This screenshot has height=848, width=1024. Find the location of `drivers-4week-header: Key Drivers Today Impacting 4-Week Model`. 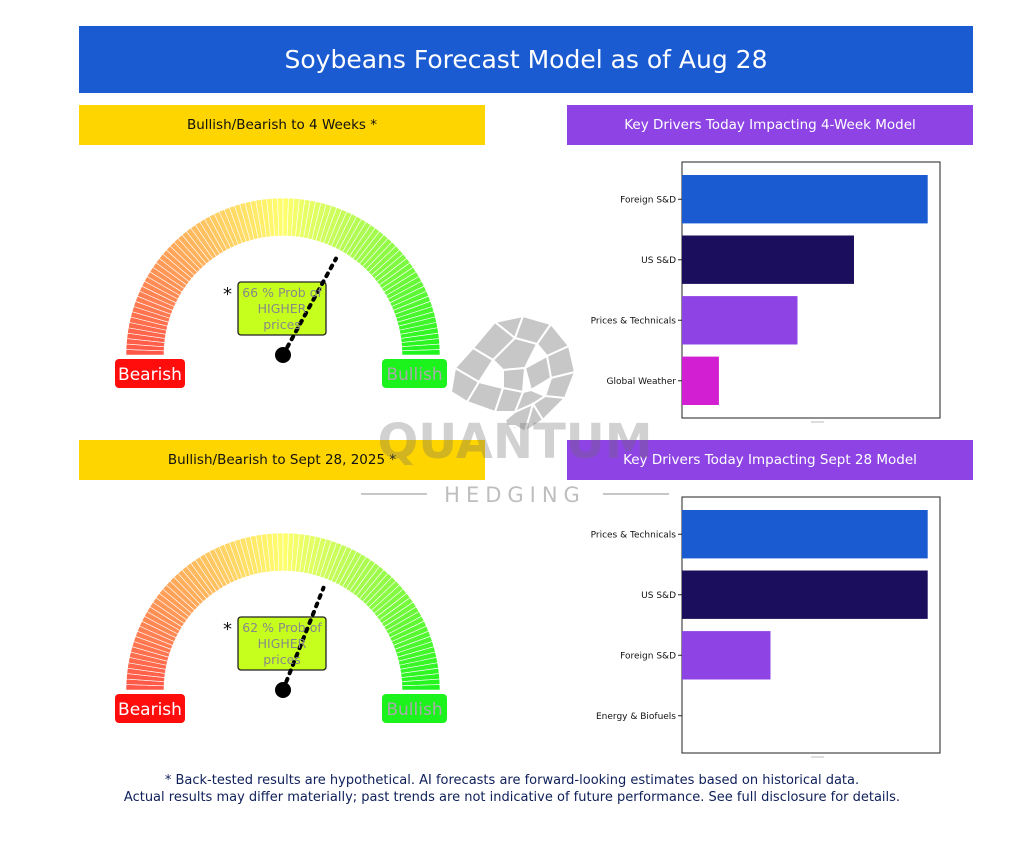

drivers-4week-header: Key Drivers Today Impacting 4-Week Model is located at coordinates (770, 125).